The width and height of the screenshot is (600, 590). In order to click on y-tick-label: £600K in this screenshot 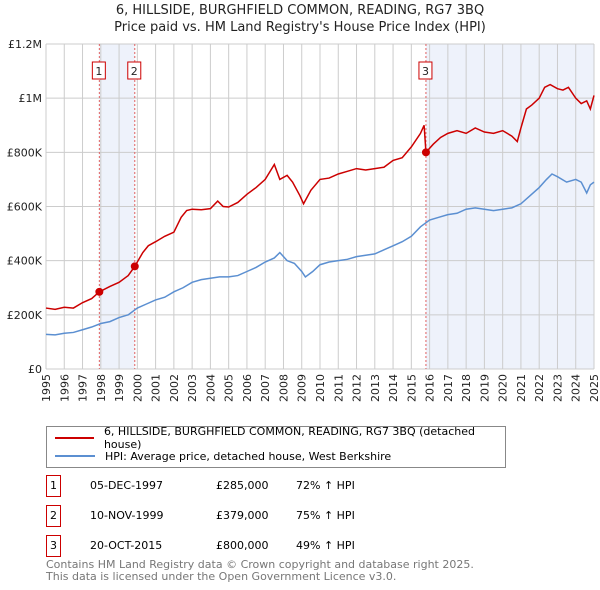, I will do `click(25, 207)`.